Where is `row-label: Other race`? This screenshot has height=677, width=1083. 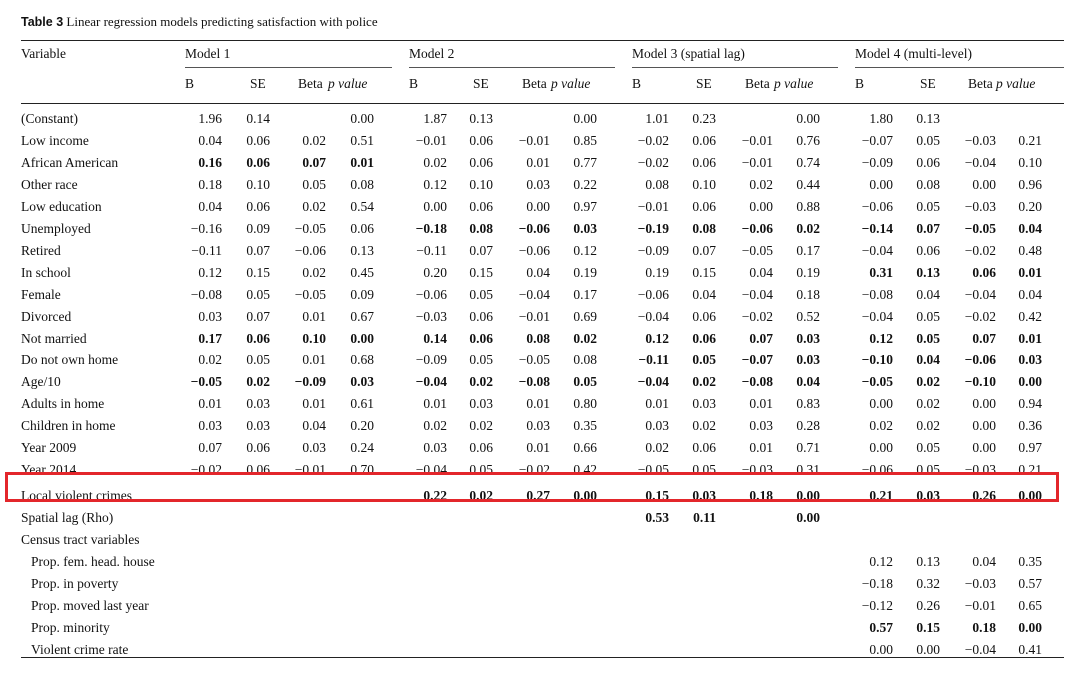
row-label: Other race is located at coordinates (49, 184).